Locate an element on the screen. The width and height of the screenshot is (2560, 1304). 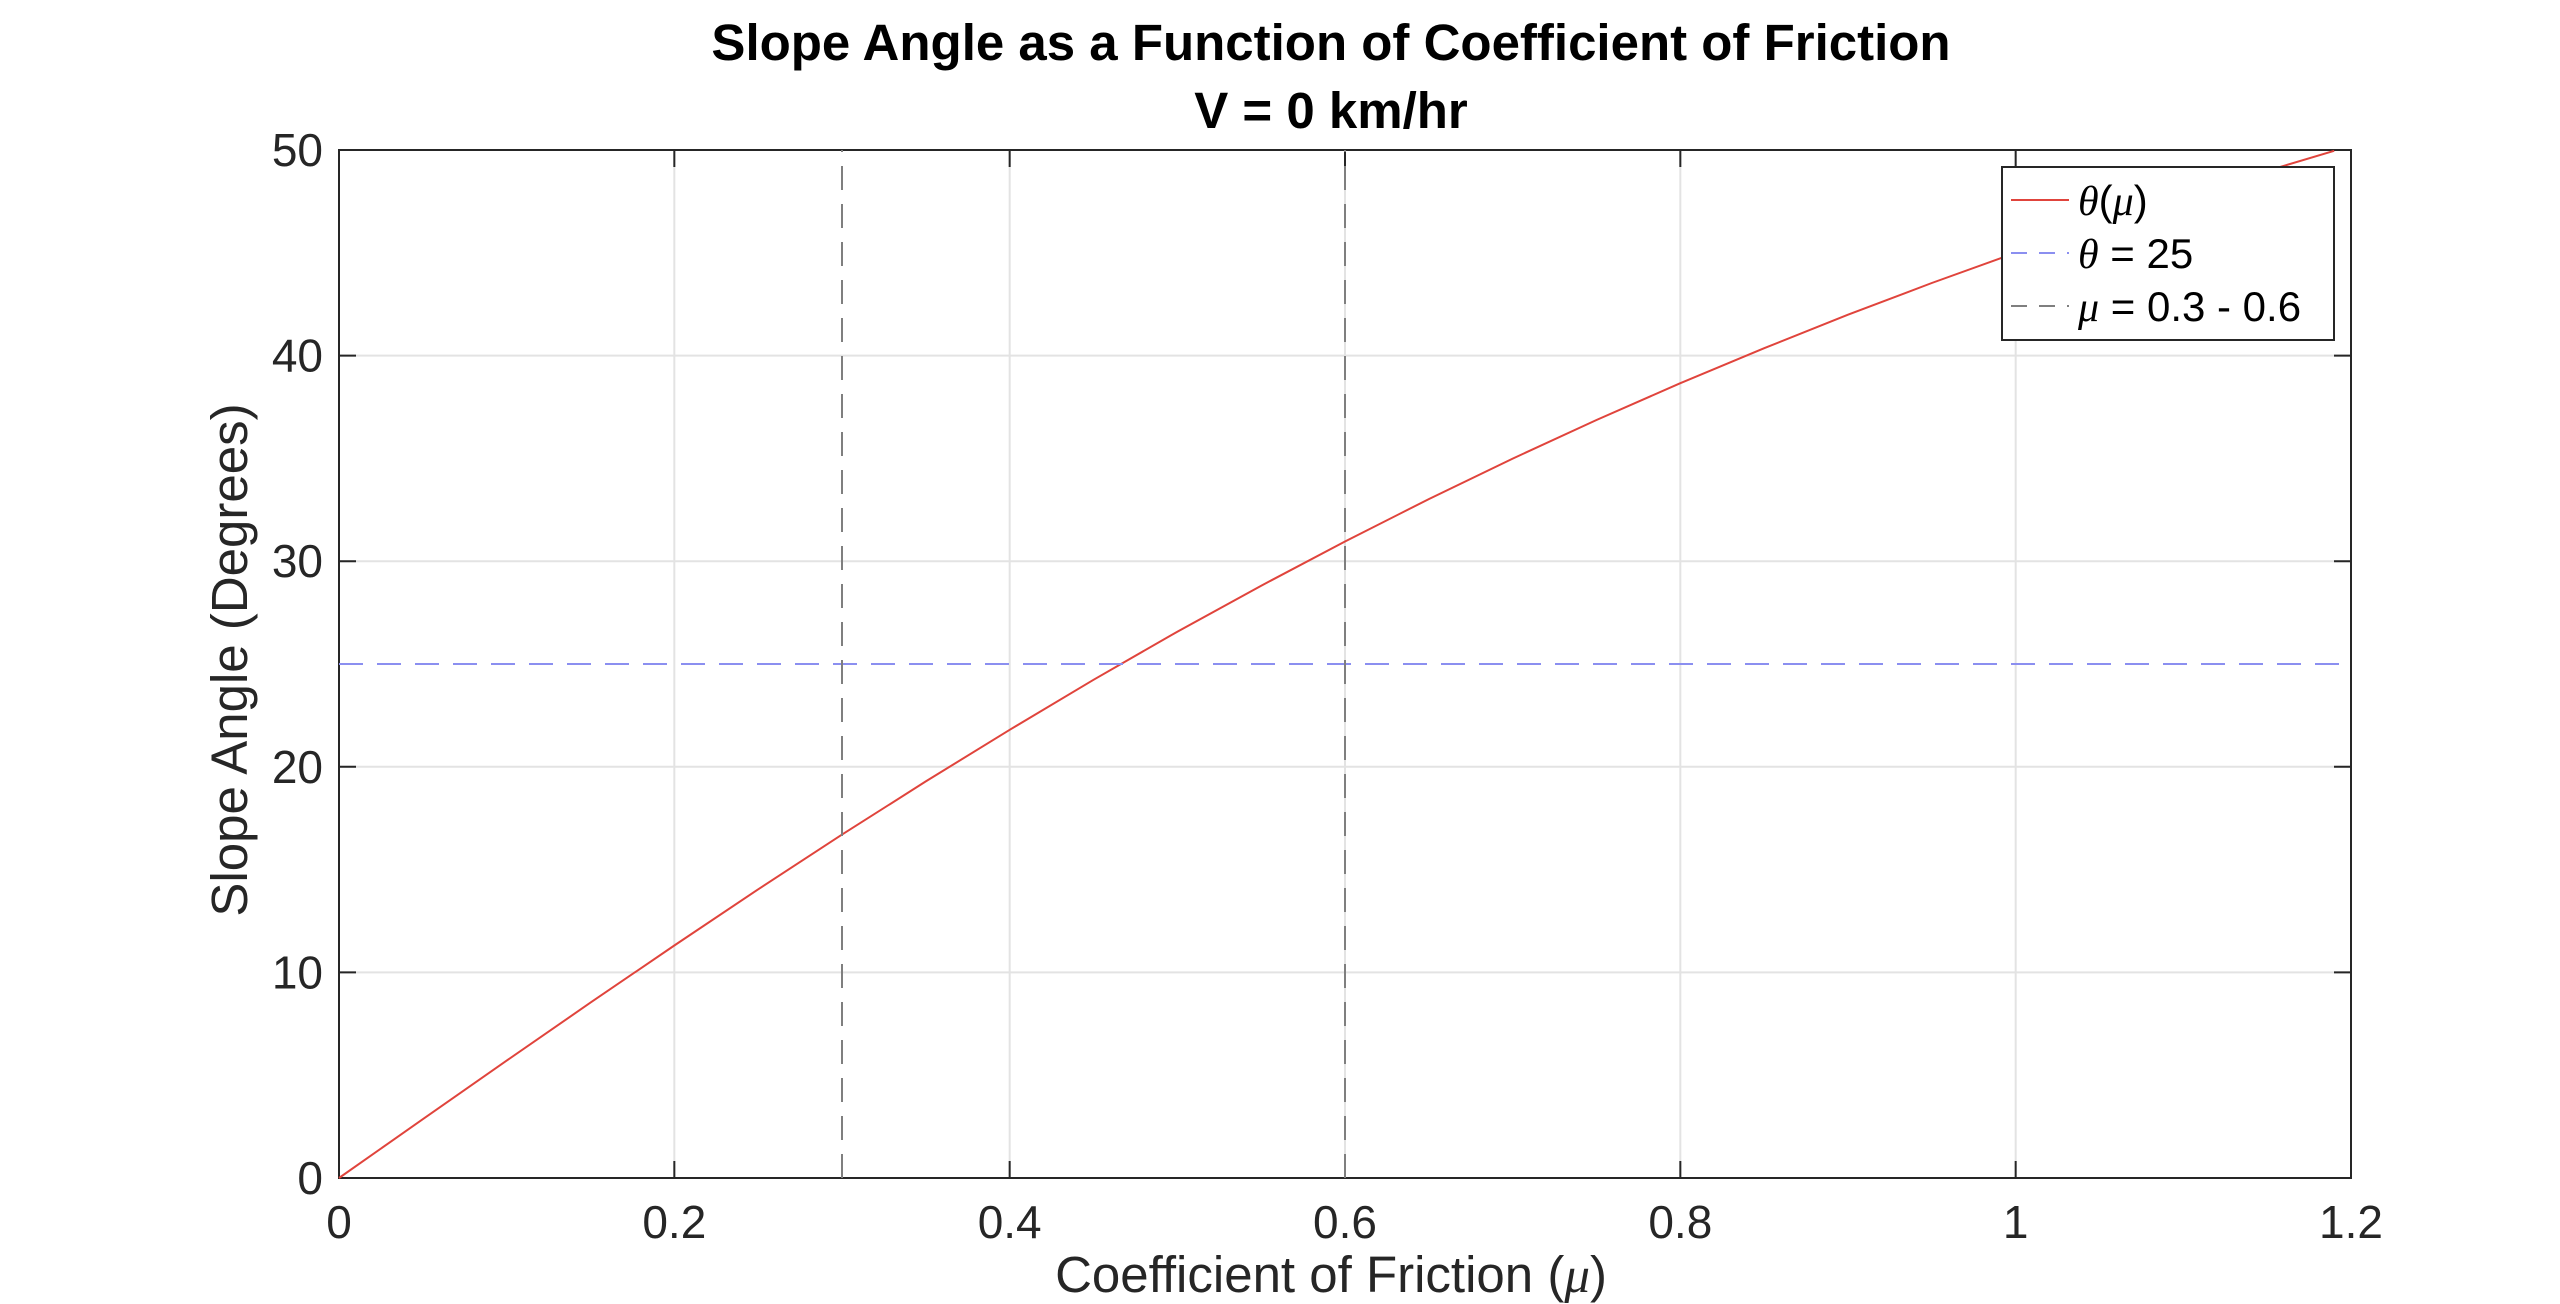
legend: θ(μ) θ = 25 μ = 0.3 - 0.6 is located at coordinates (2168, 253).